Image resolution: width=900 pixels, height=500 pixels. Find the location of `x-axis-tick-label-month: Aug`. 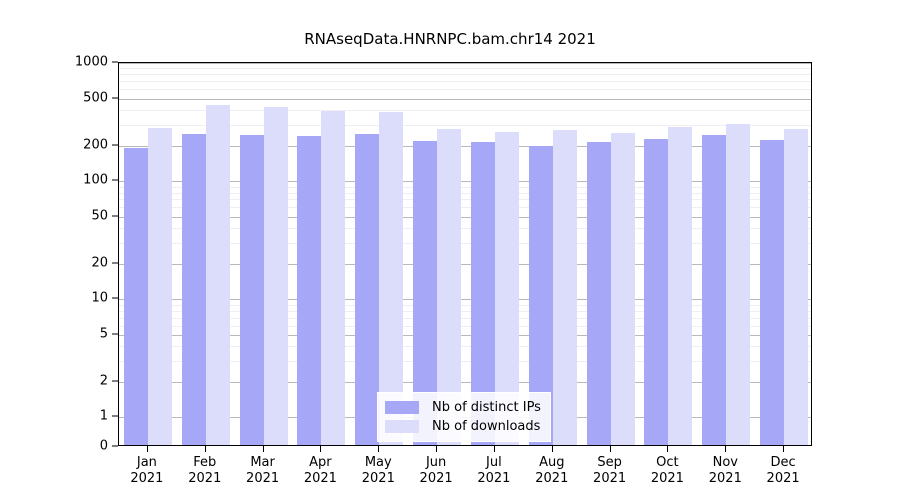

x-axis-tick-label-month: Aug is located at coordinates (552, 462).